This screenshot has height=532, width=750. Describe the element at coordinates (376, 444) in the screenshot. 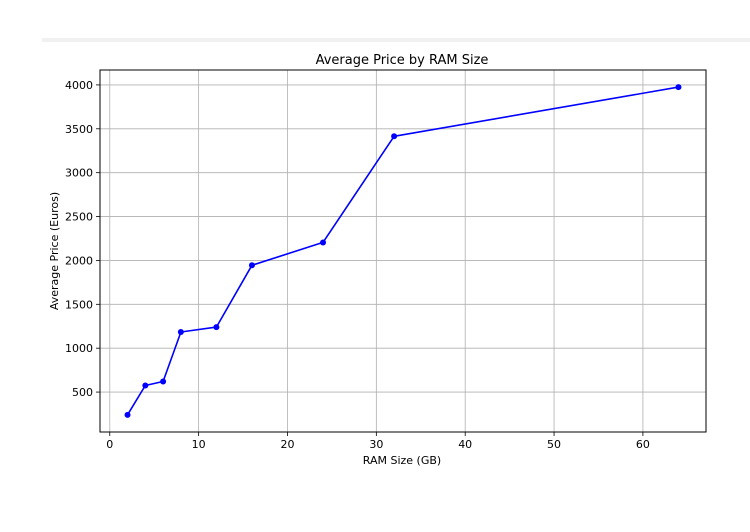

I see `x-tick-label: 30` at that location.